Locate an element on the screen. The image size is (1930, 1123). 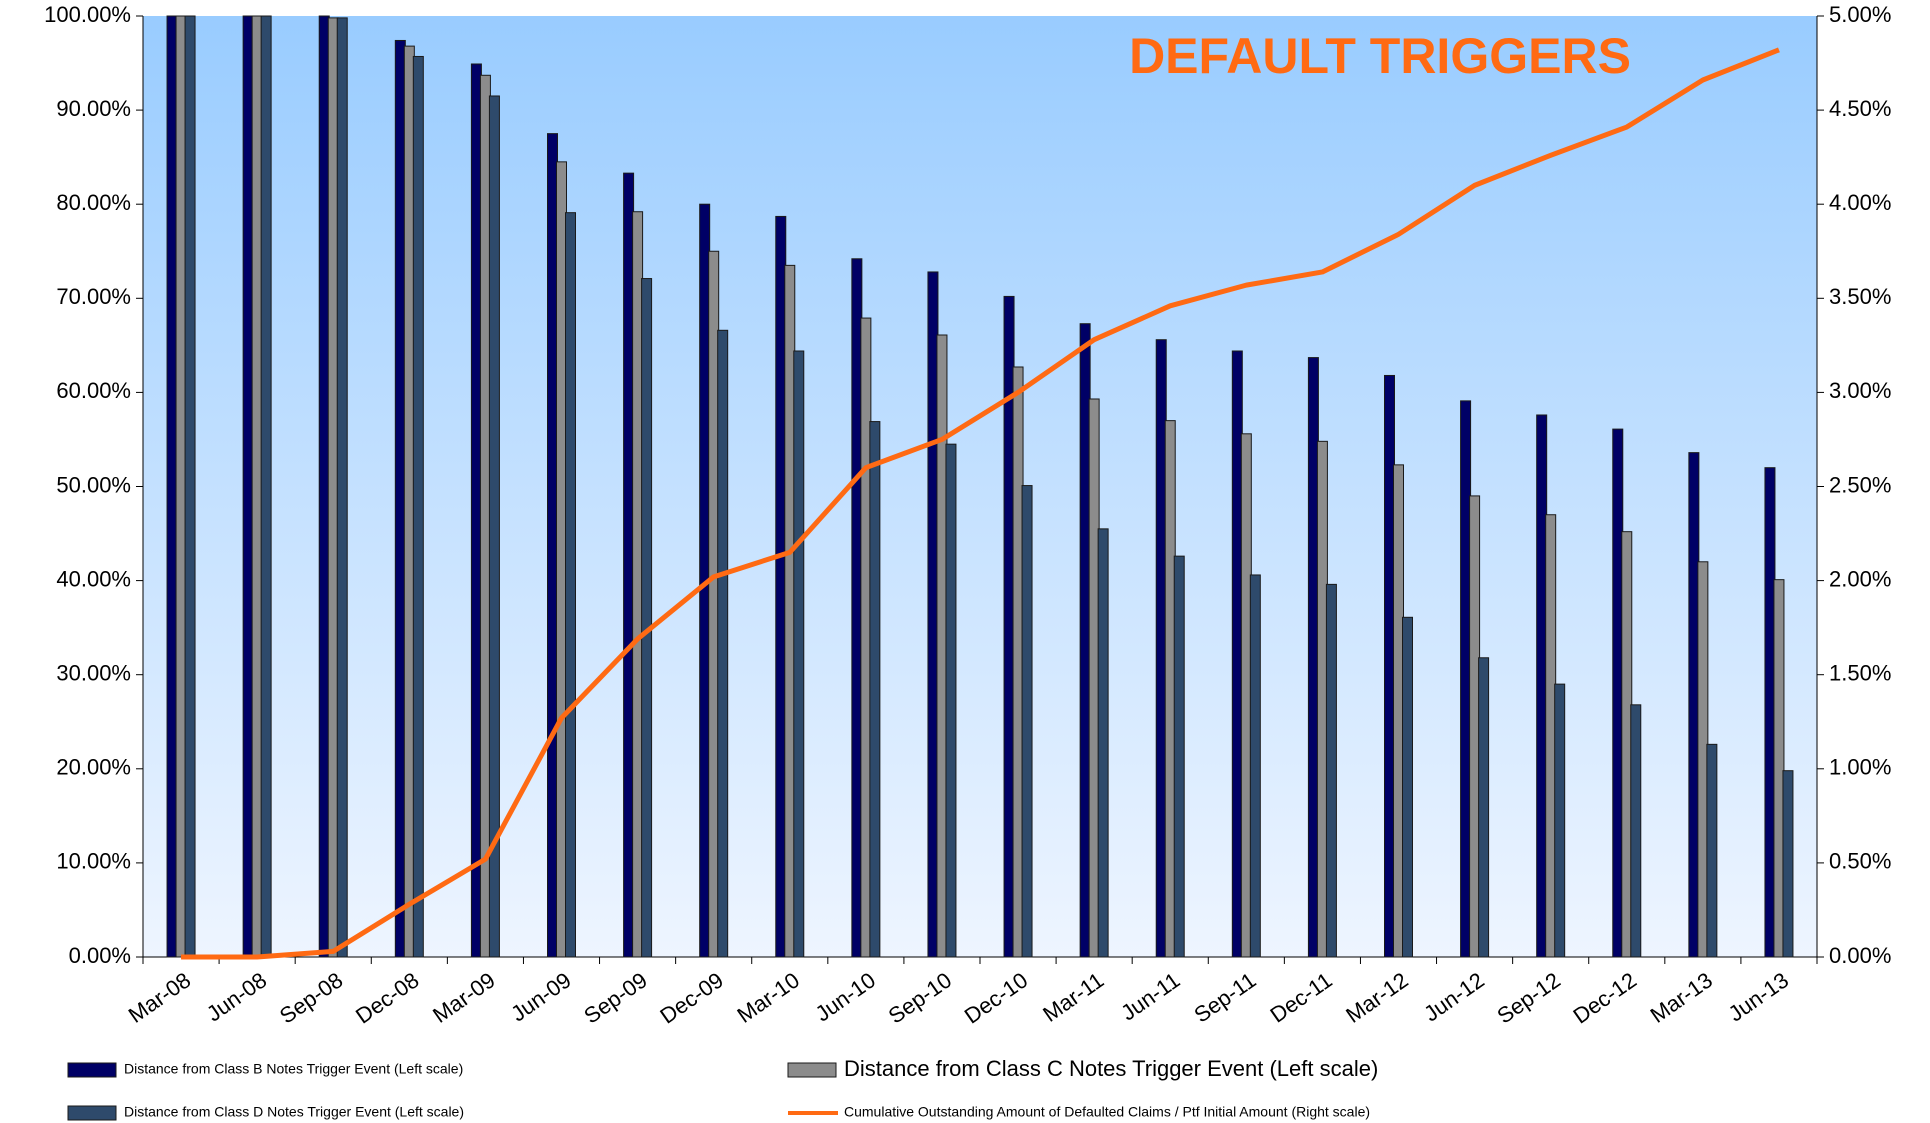
y2-tick-label: 2.50% is located at coordinates (1860, 484).